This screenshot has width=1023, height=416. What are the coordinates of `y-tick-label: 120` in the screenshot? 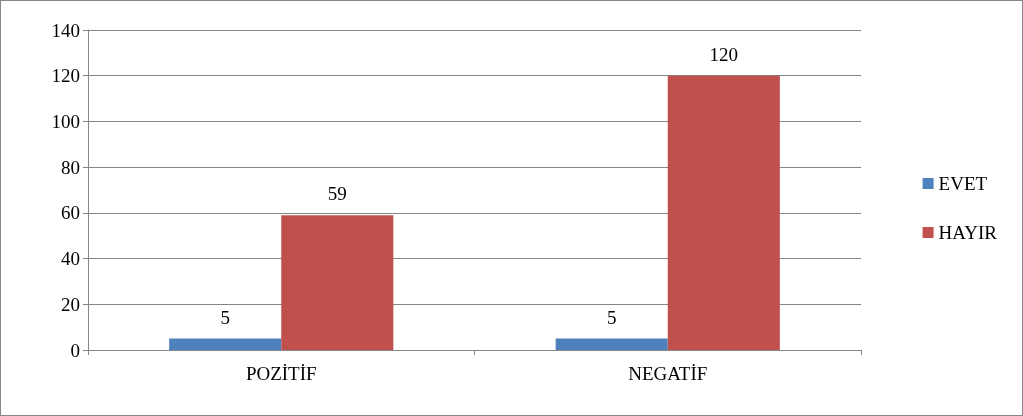 It's located at (65, 76).